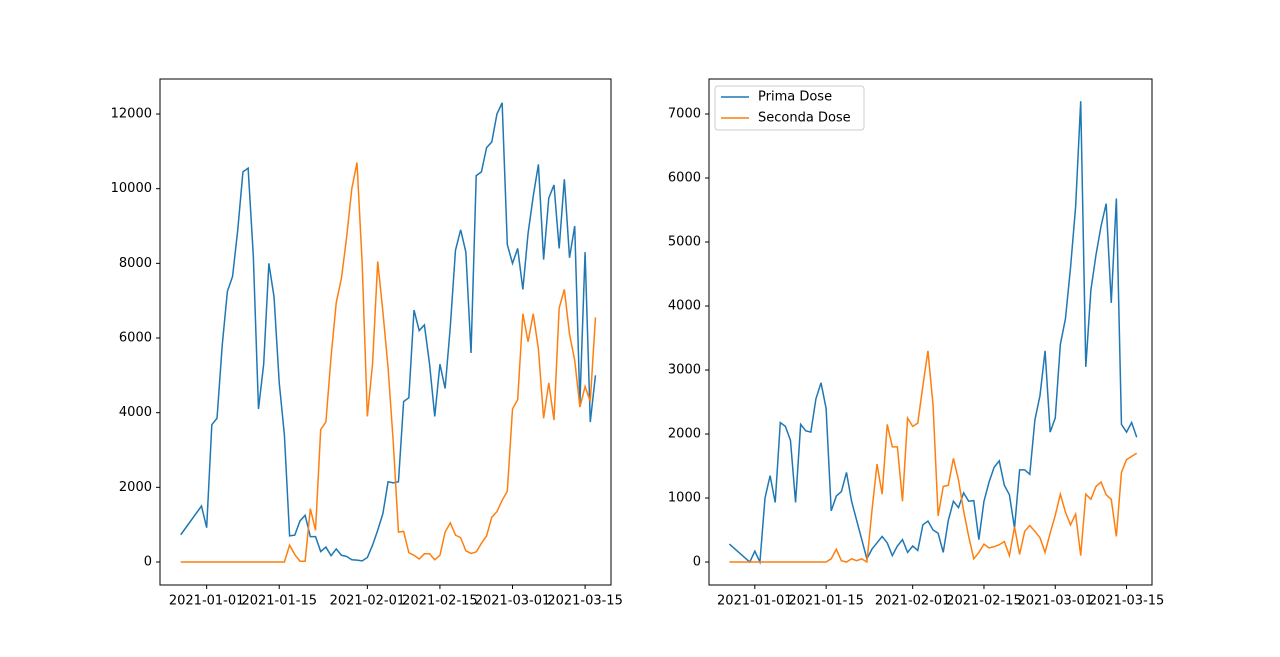  Describe the element at coordinates (684, 370) in the screenshot. I see `y-tick-label: 3000` at that location.